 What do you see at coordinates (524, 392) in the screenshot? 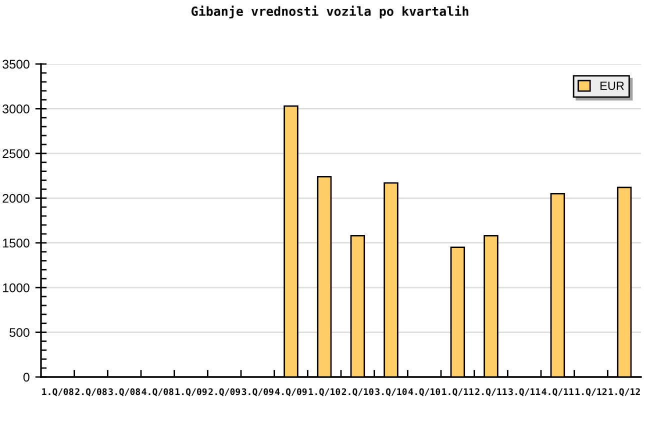
I see `x-tick-label: 3.Q/11` at bounding box center [524, 392].